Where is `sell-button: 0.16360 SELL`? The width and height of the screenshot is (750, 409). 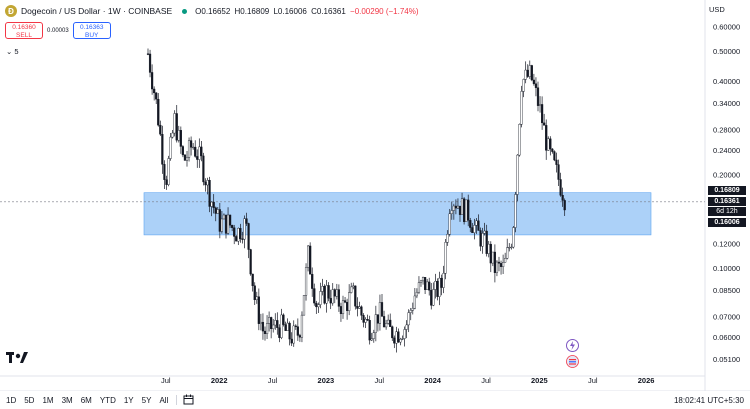
sell-button: 0.16360 SELL is located at coordinates (24, 30).